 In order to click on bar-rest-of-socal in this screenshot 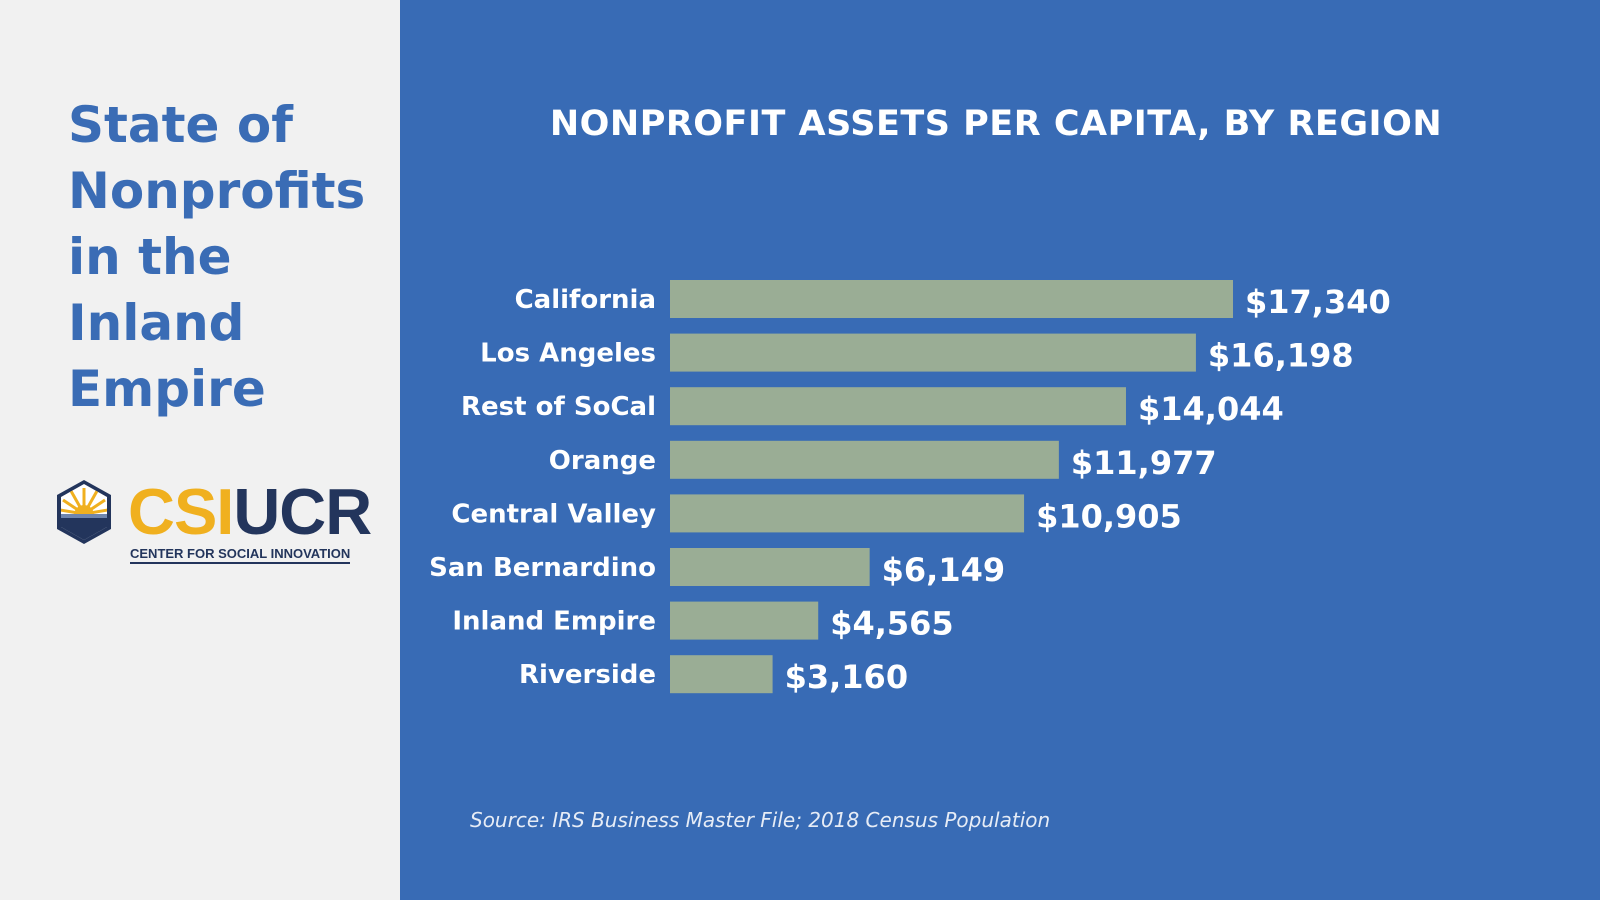, I will do `click(898, 406)`.